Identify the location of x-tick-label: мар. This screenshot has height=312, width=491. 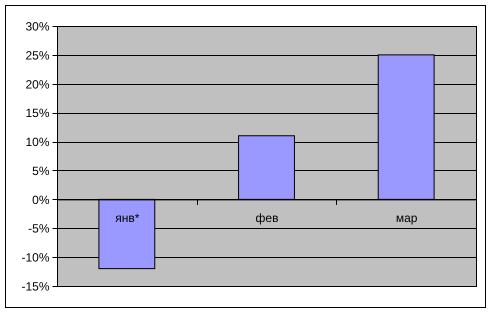
(407, 217).